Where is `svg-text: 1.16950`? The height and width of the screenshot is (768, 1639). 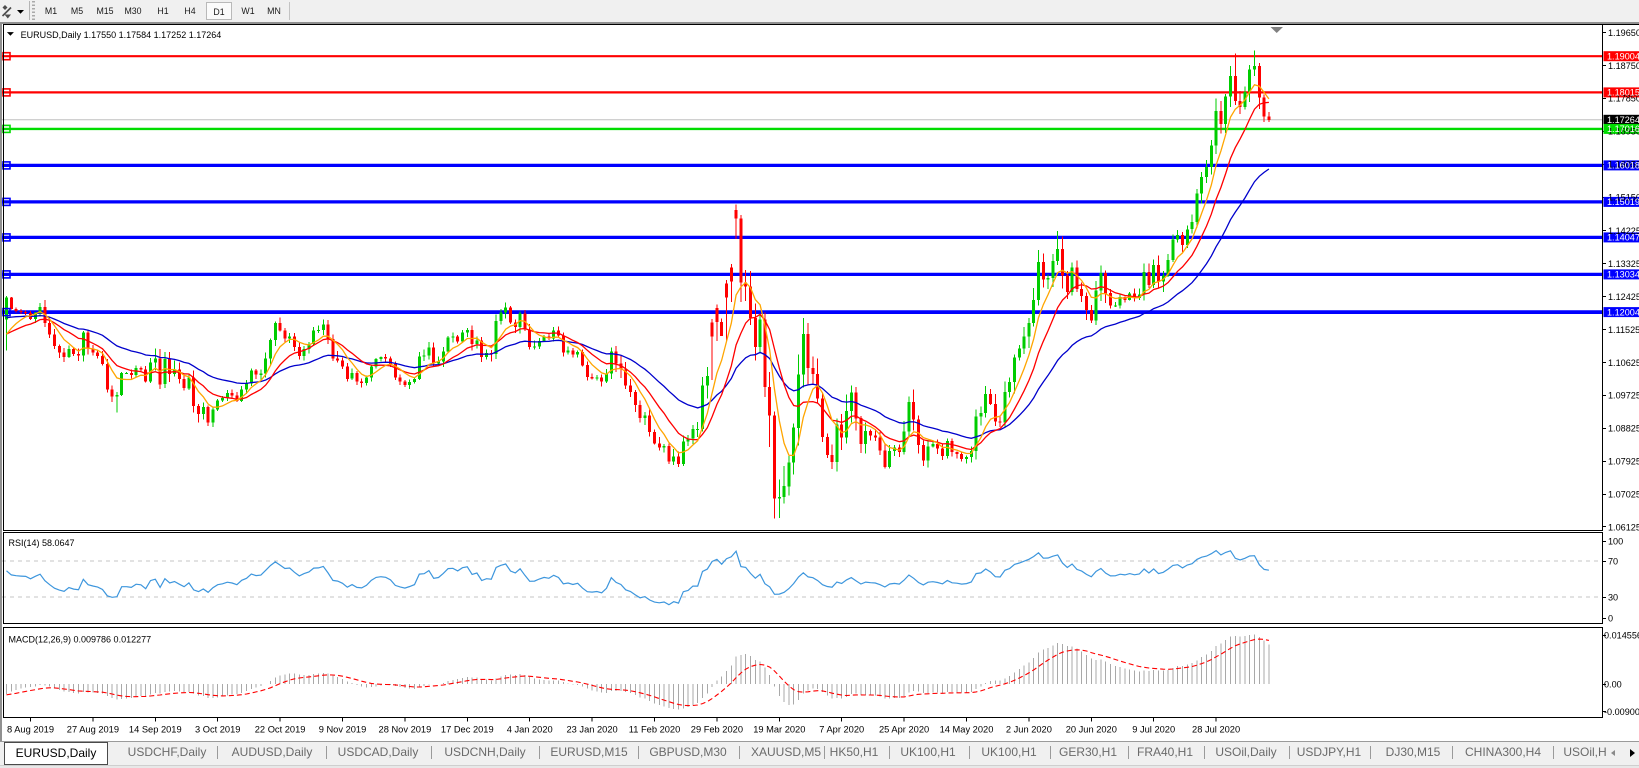
svg-text: 1.16950 is located at coordinates (1623, 132).